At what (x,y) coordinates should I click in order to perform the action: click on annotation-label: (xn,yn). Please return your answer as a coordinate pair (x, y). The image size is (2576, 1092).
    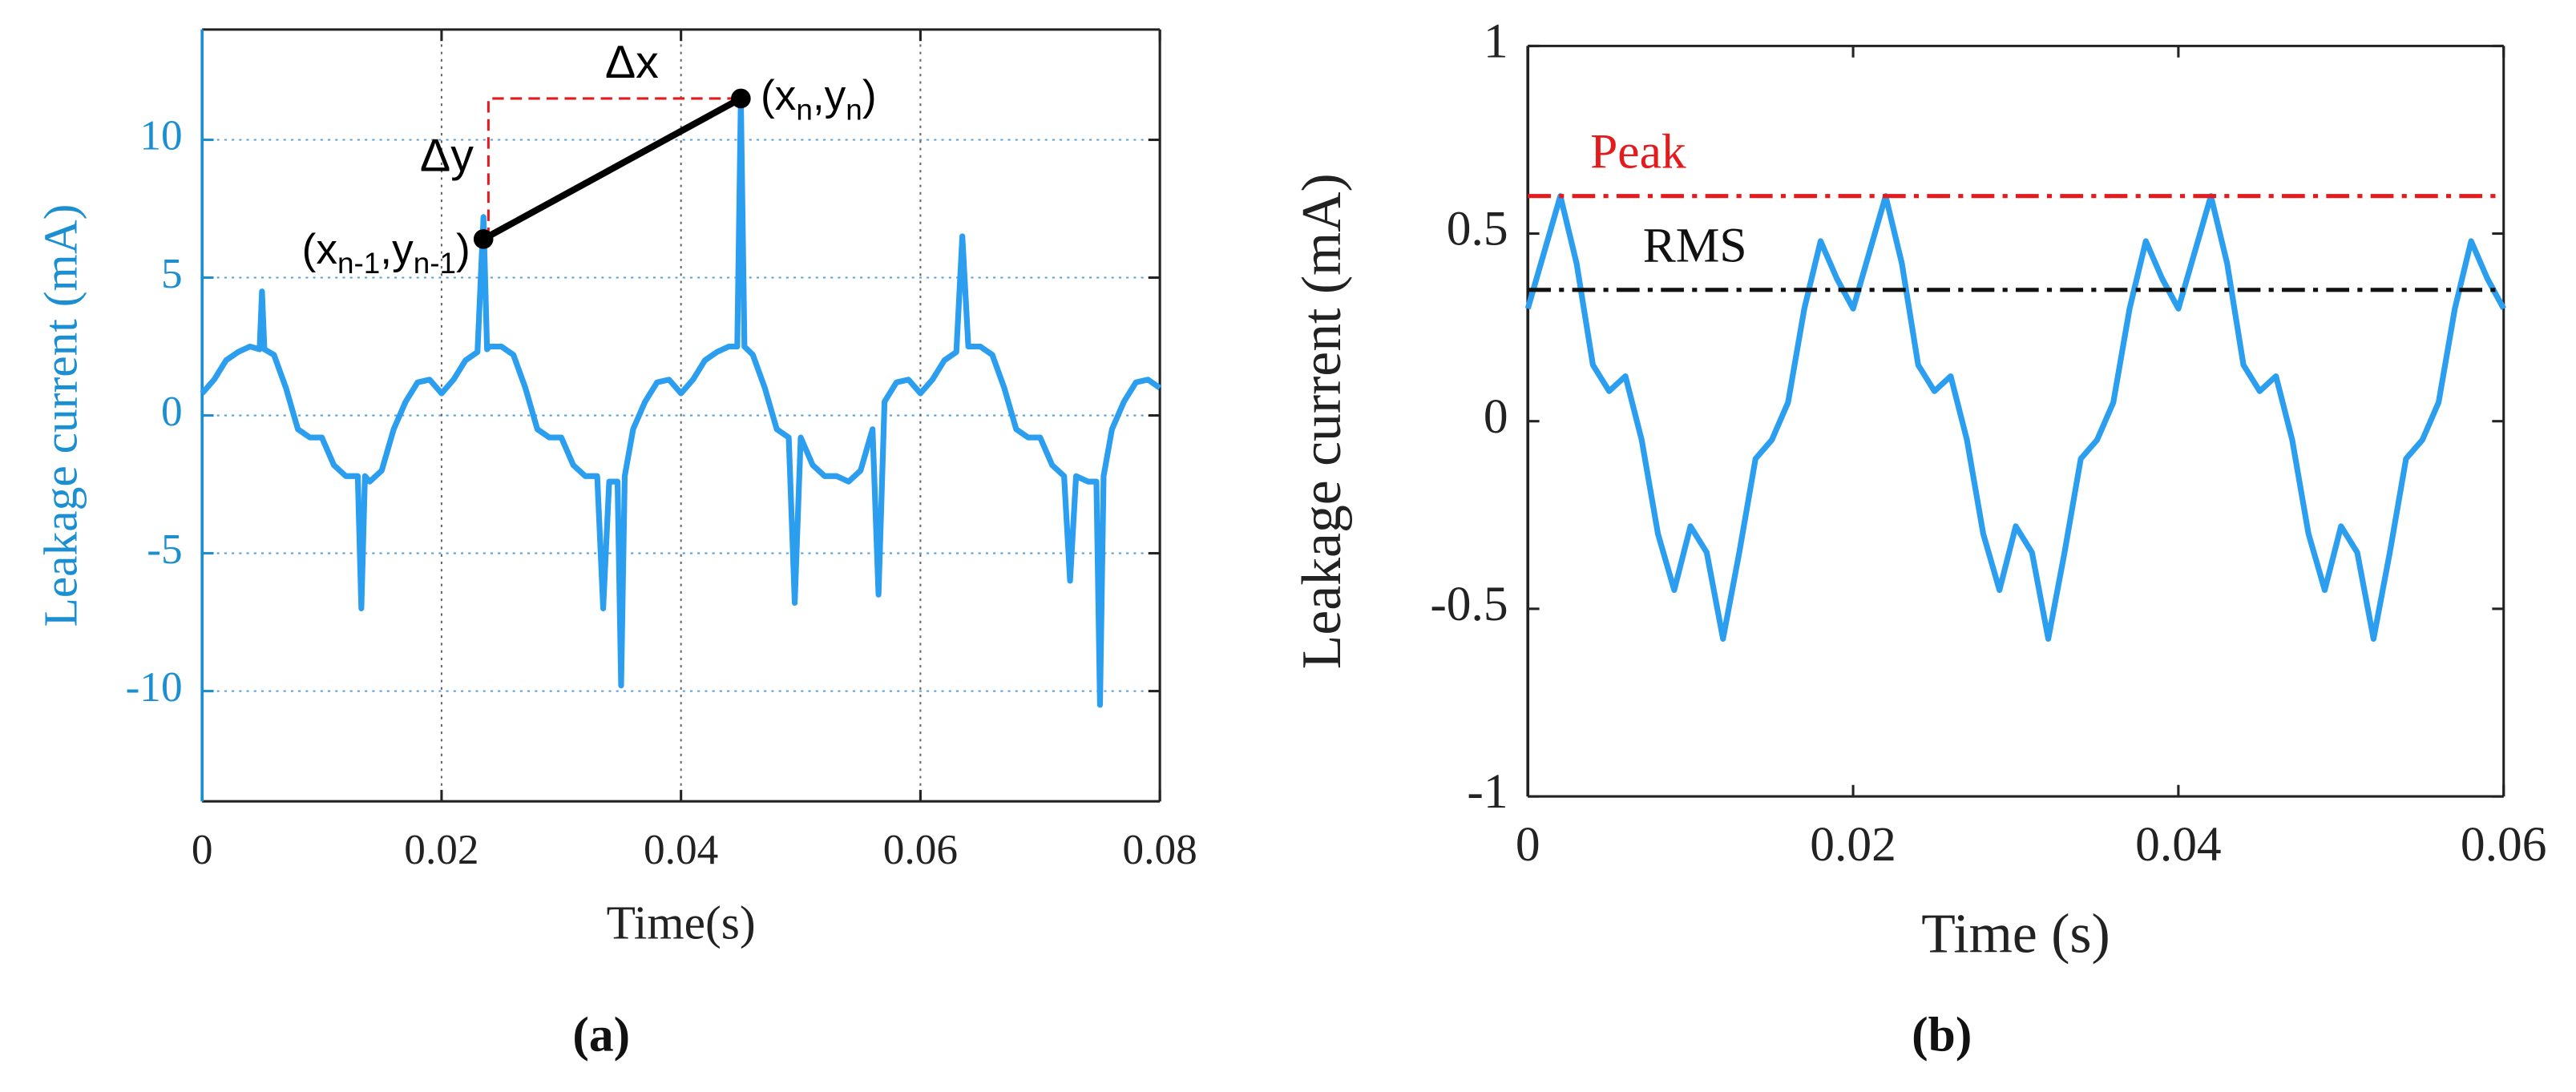
    Looking at the image, I should click on (819, 99).